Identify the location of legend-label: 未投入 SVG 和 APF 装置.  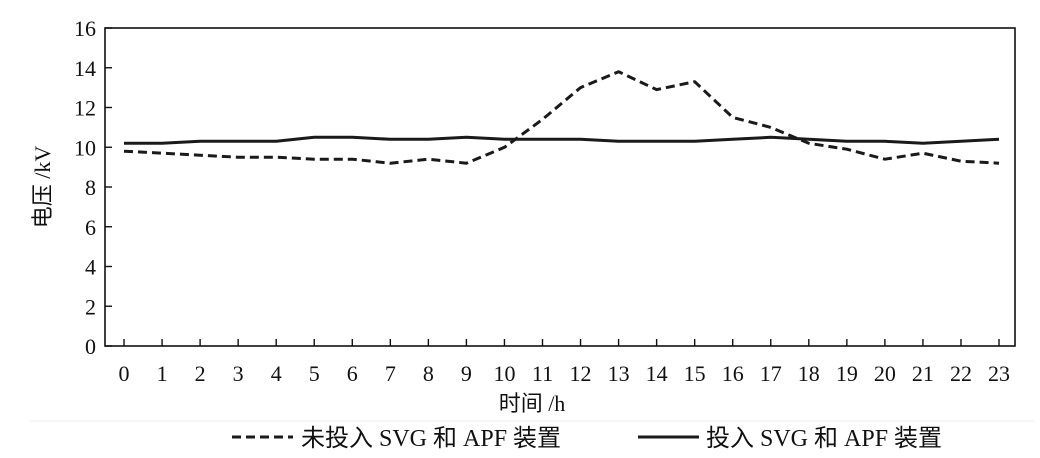
(431, 438).